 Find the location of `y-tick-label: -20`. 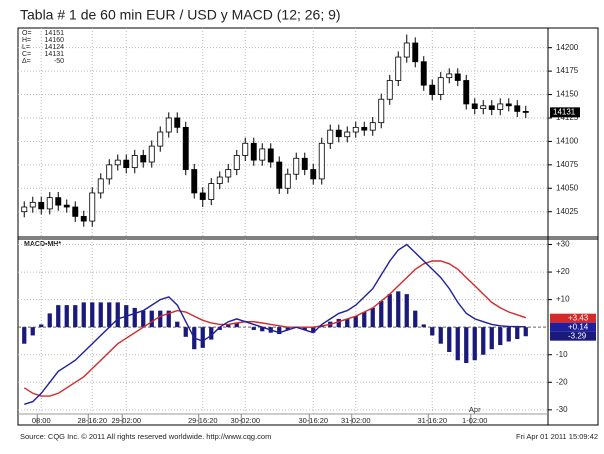

y-tick-label: -20 is located at coordinates (562, 381).